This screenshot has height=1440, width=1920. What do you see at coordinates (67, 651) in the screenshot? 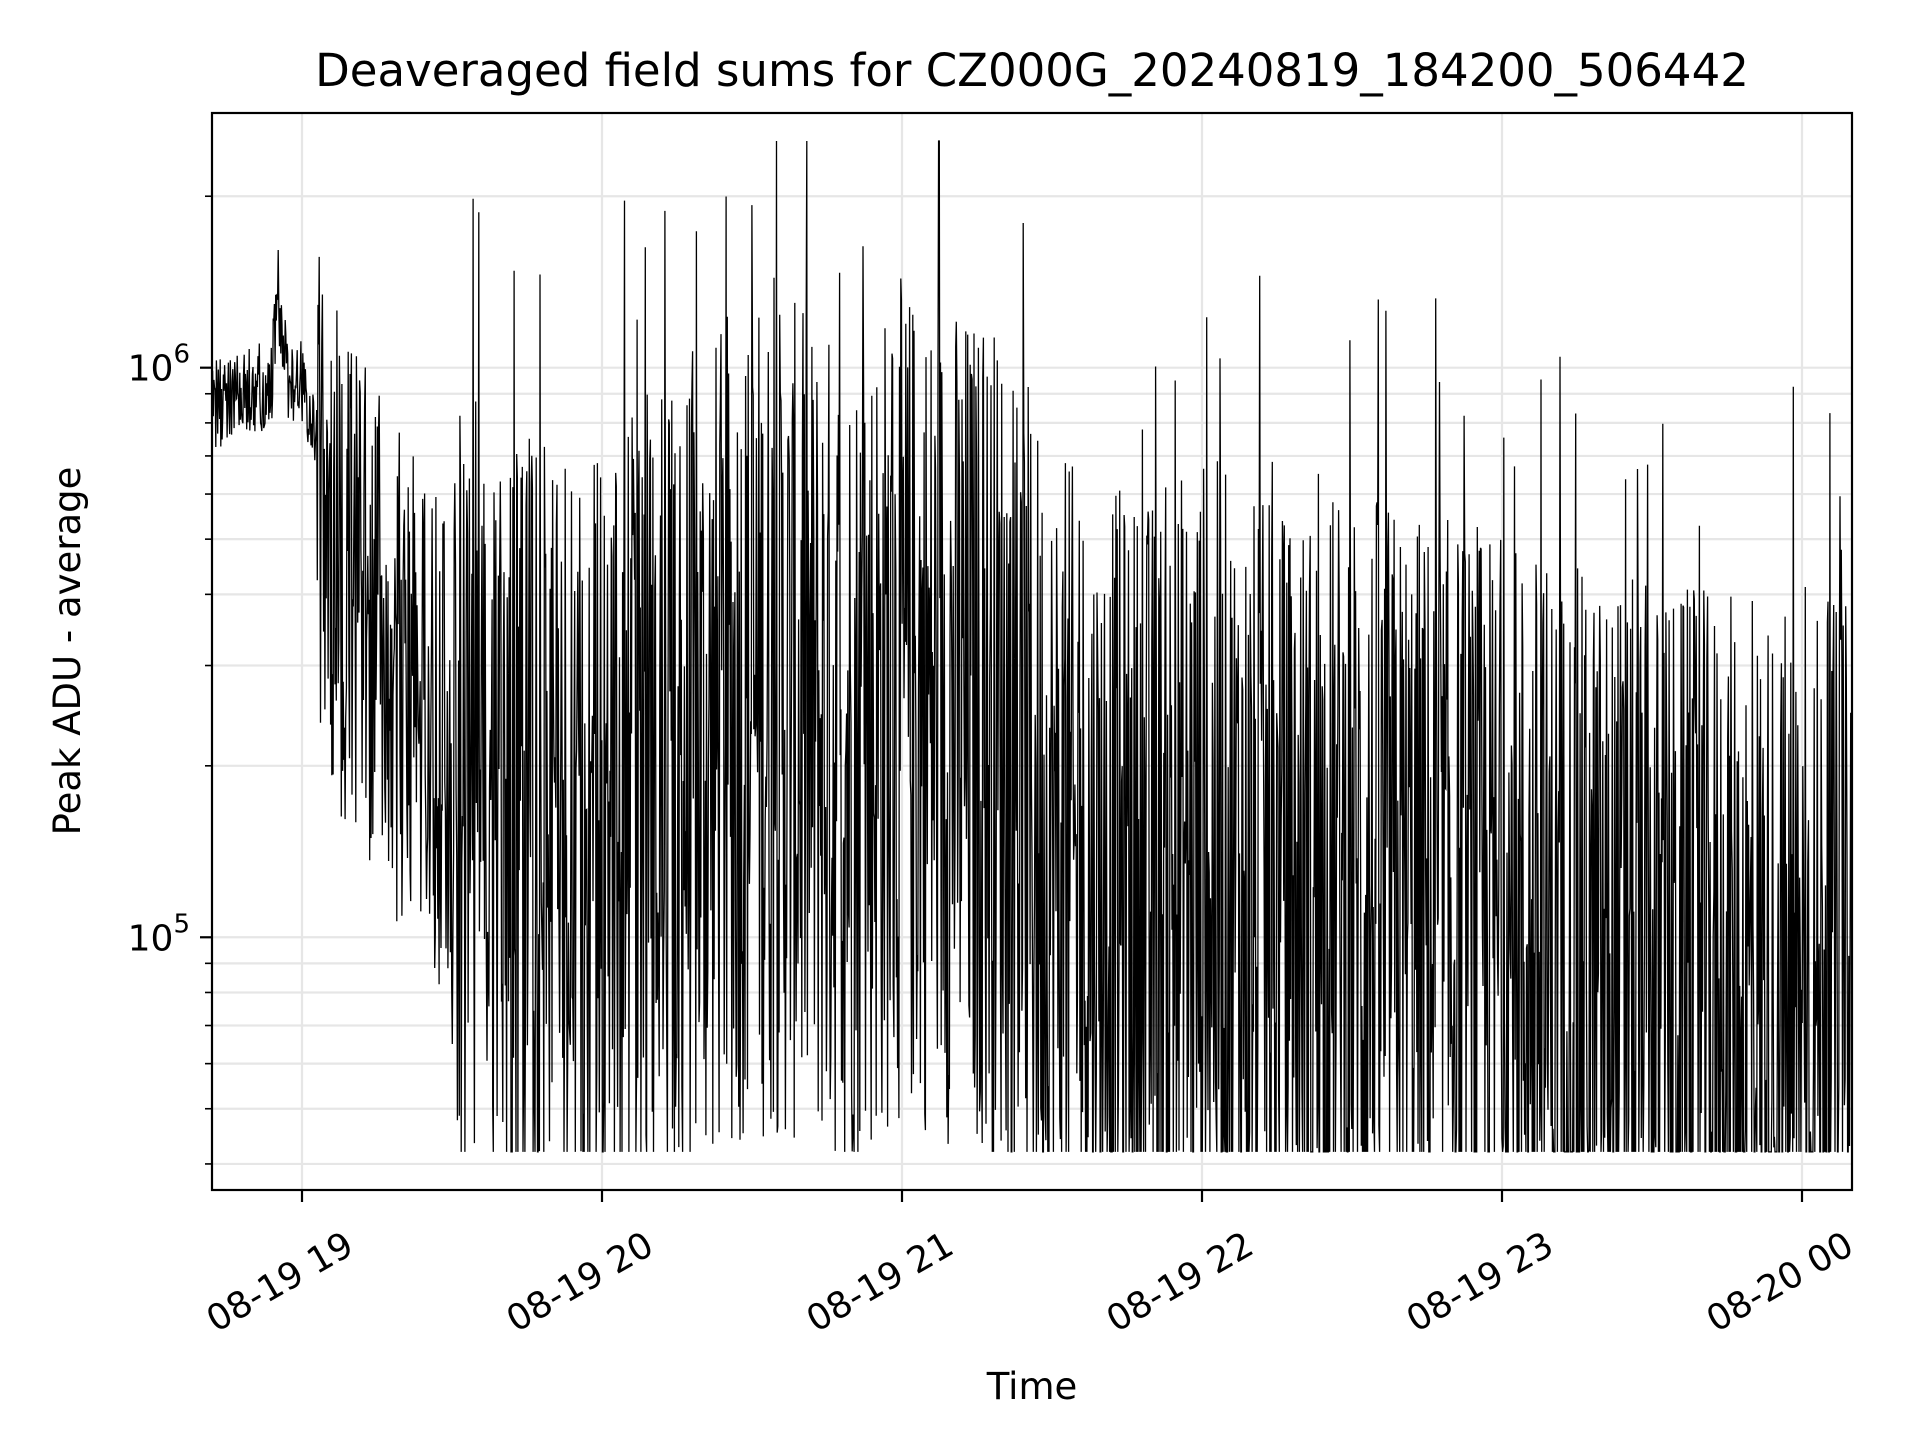
I see `y-axis-label: Peak ADU - average` at bounding box center [67, 651].